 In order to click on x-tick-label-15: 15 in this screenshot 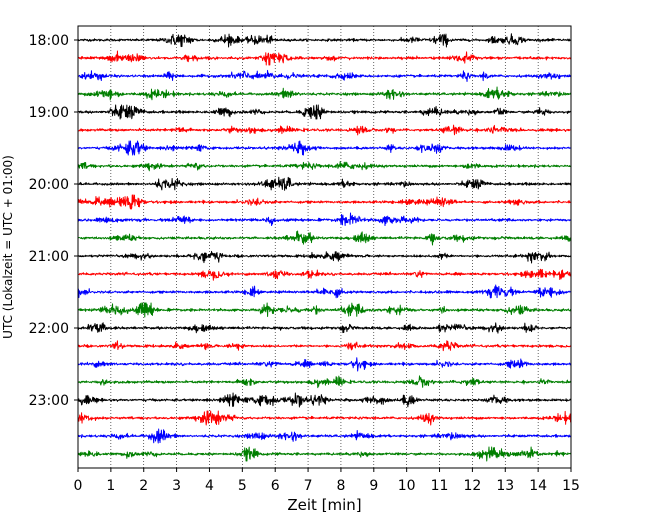, I will do `click(571, 486)`.